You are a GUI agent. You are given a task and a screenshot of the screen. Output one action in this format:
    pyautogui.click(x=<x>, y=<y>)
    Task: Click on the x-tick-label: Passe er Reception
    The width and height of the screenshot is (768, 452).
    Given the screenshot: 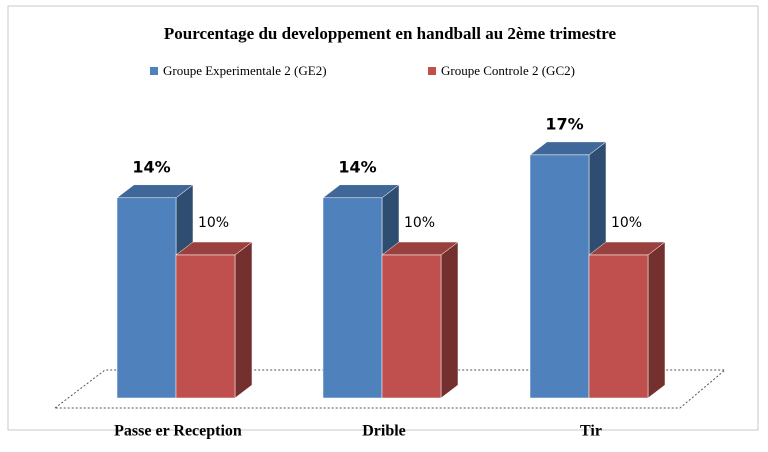 What is the action you would take?
    pyautogui.click(x=178, y=431)
    